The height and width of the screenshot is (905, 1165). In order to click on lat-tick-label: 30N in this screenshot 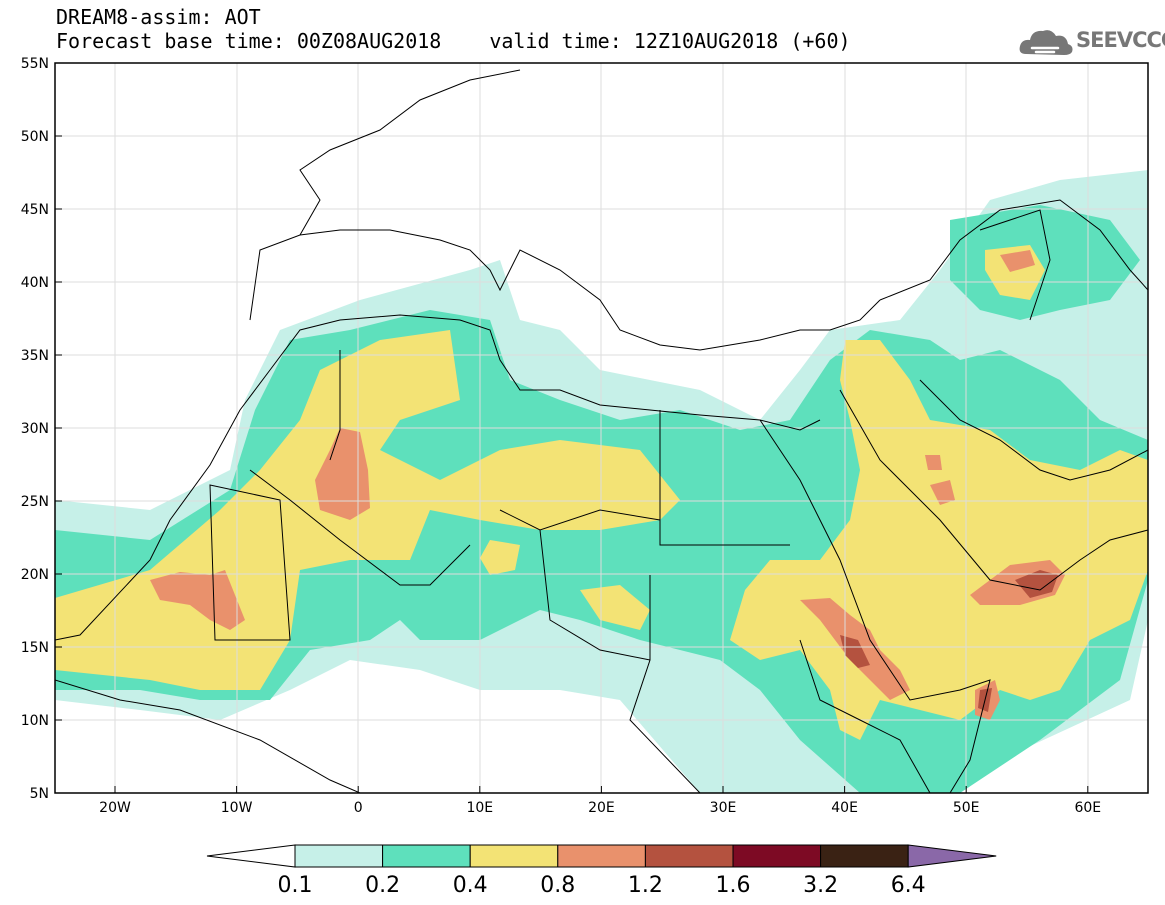, I will do `click(35, 429)`.